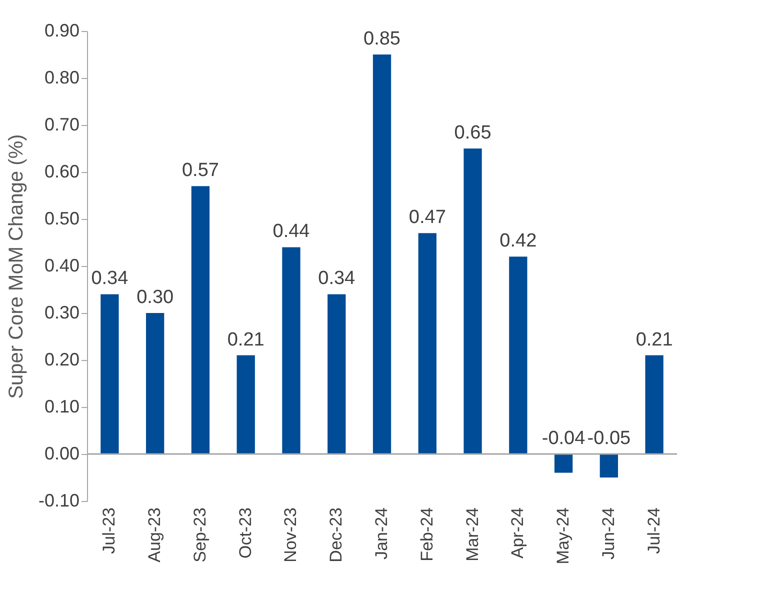  What do you see at coordinates (59, 500) in the screenshot?
I see `y-tick-label: -0.10` at bounding box center [59, 500].